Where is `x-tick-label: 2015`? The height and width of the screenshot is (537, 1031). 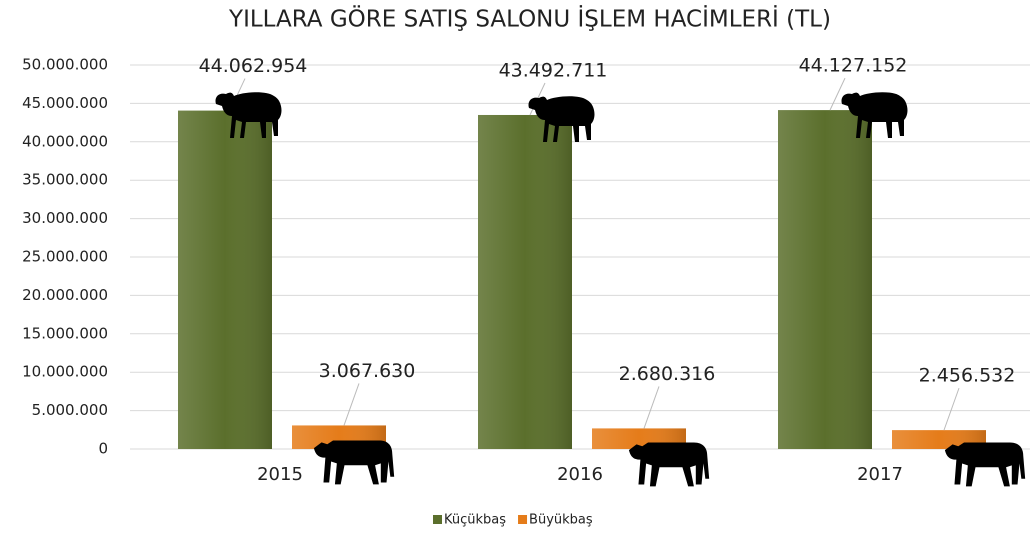
x-tick-label: 2015 is located at coordinates (280, 474).